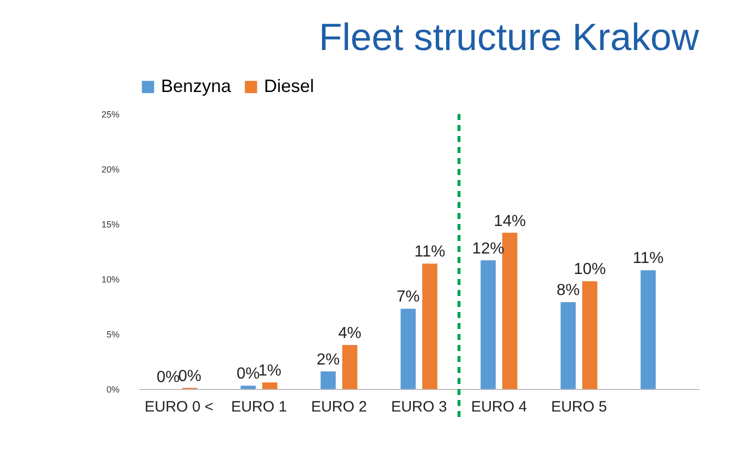 This screenshot has width=755, height=470. What do you see at coordinates (270, 371) in the screenshot?
I see `data-label: 1%` at bounding box center [270, 371].